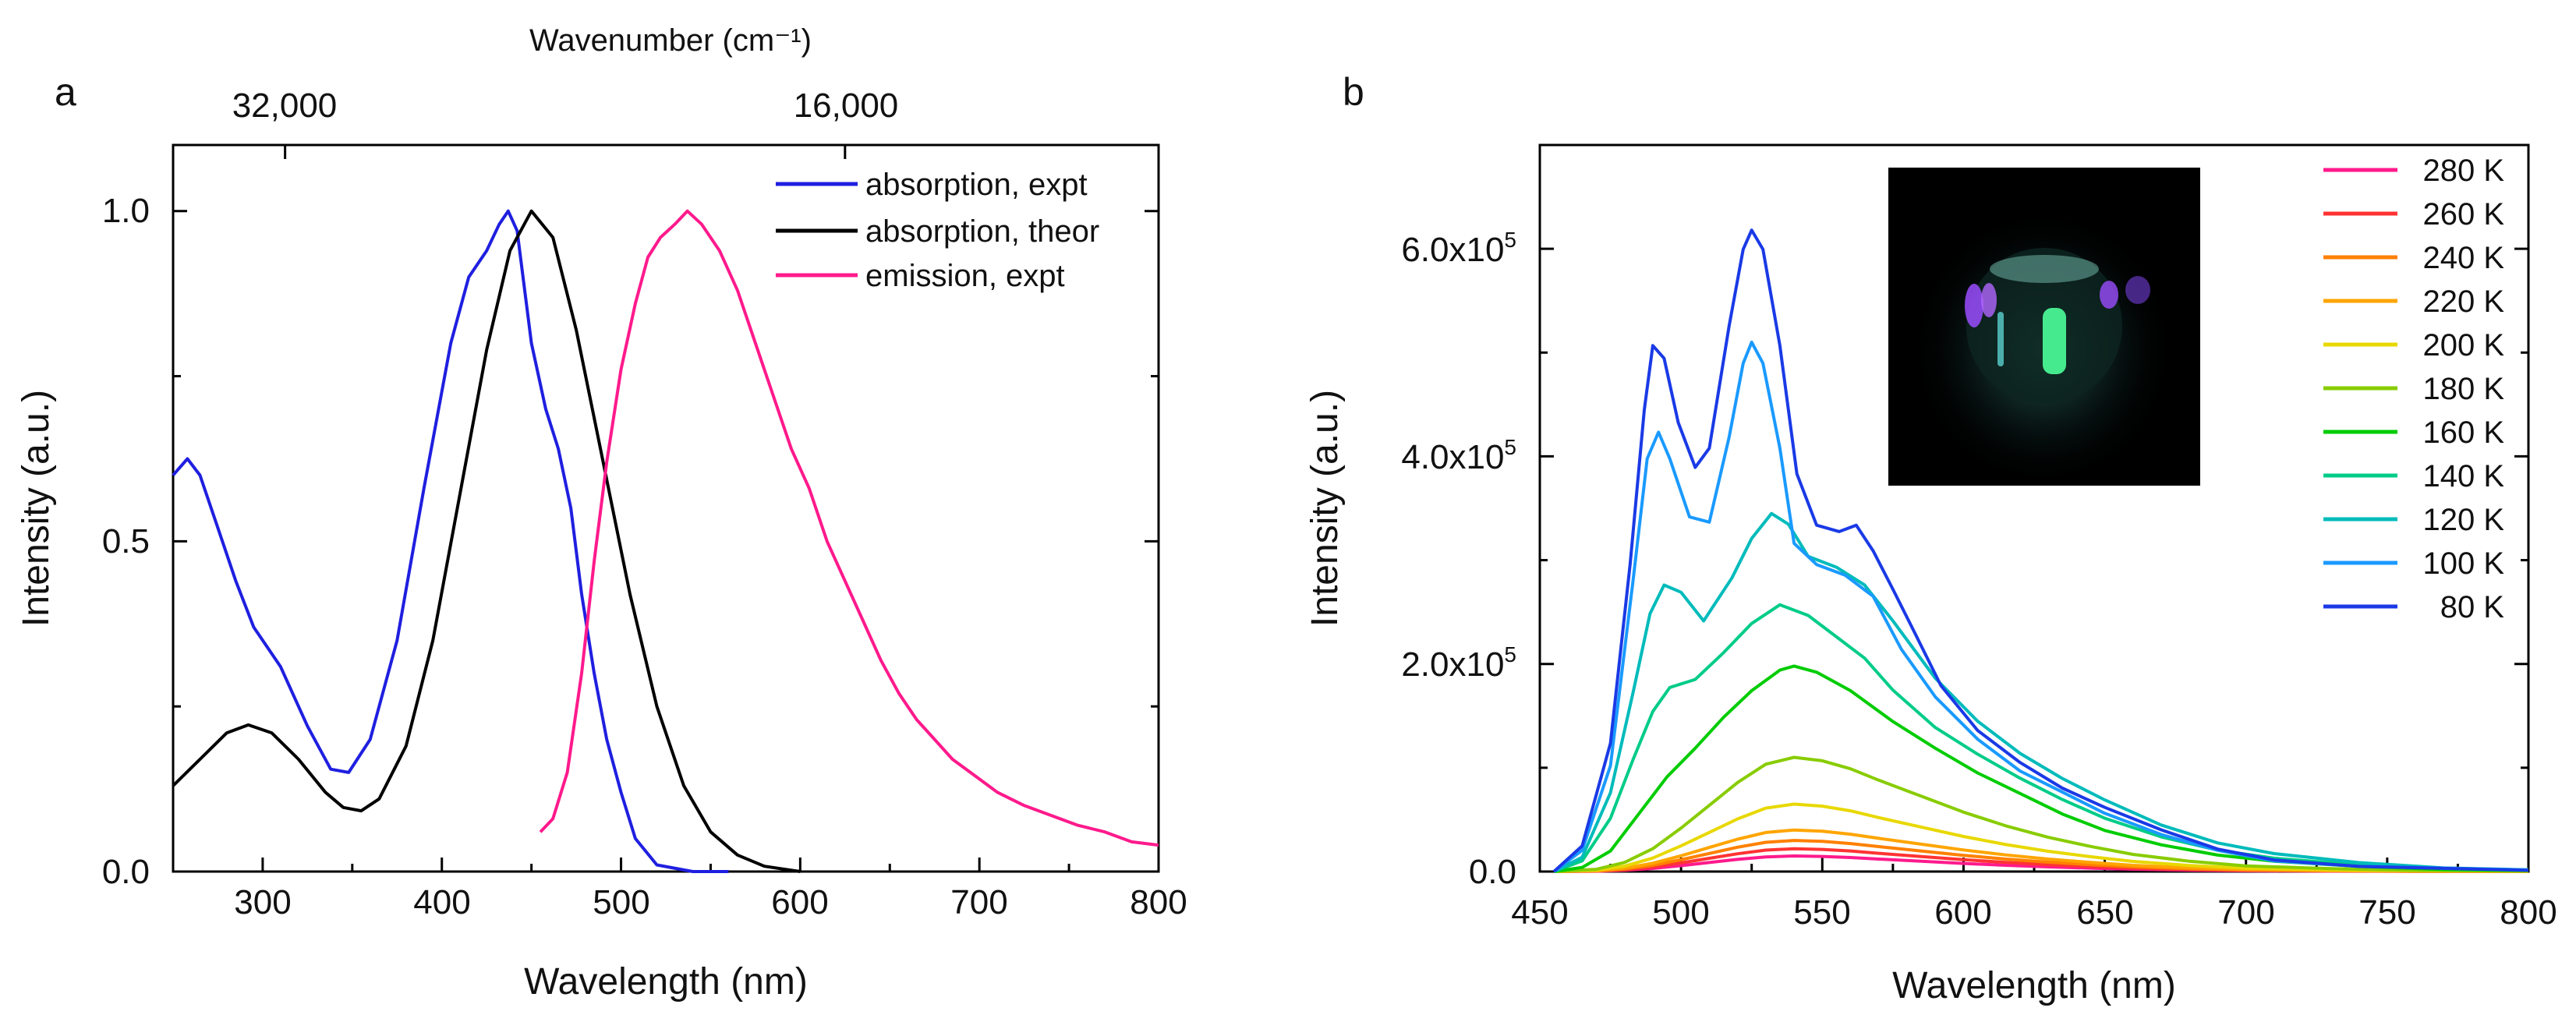 The image size is (2576, 1022). I want to click on panel-a-x-tick-labels: 300 400 500 600 700 800, so click(710, 902).